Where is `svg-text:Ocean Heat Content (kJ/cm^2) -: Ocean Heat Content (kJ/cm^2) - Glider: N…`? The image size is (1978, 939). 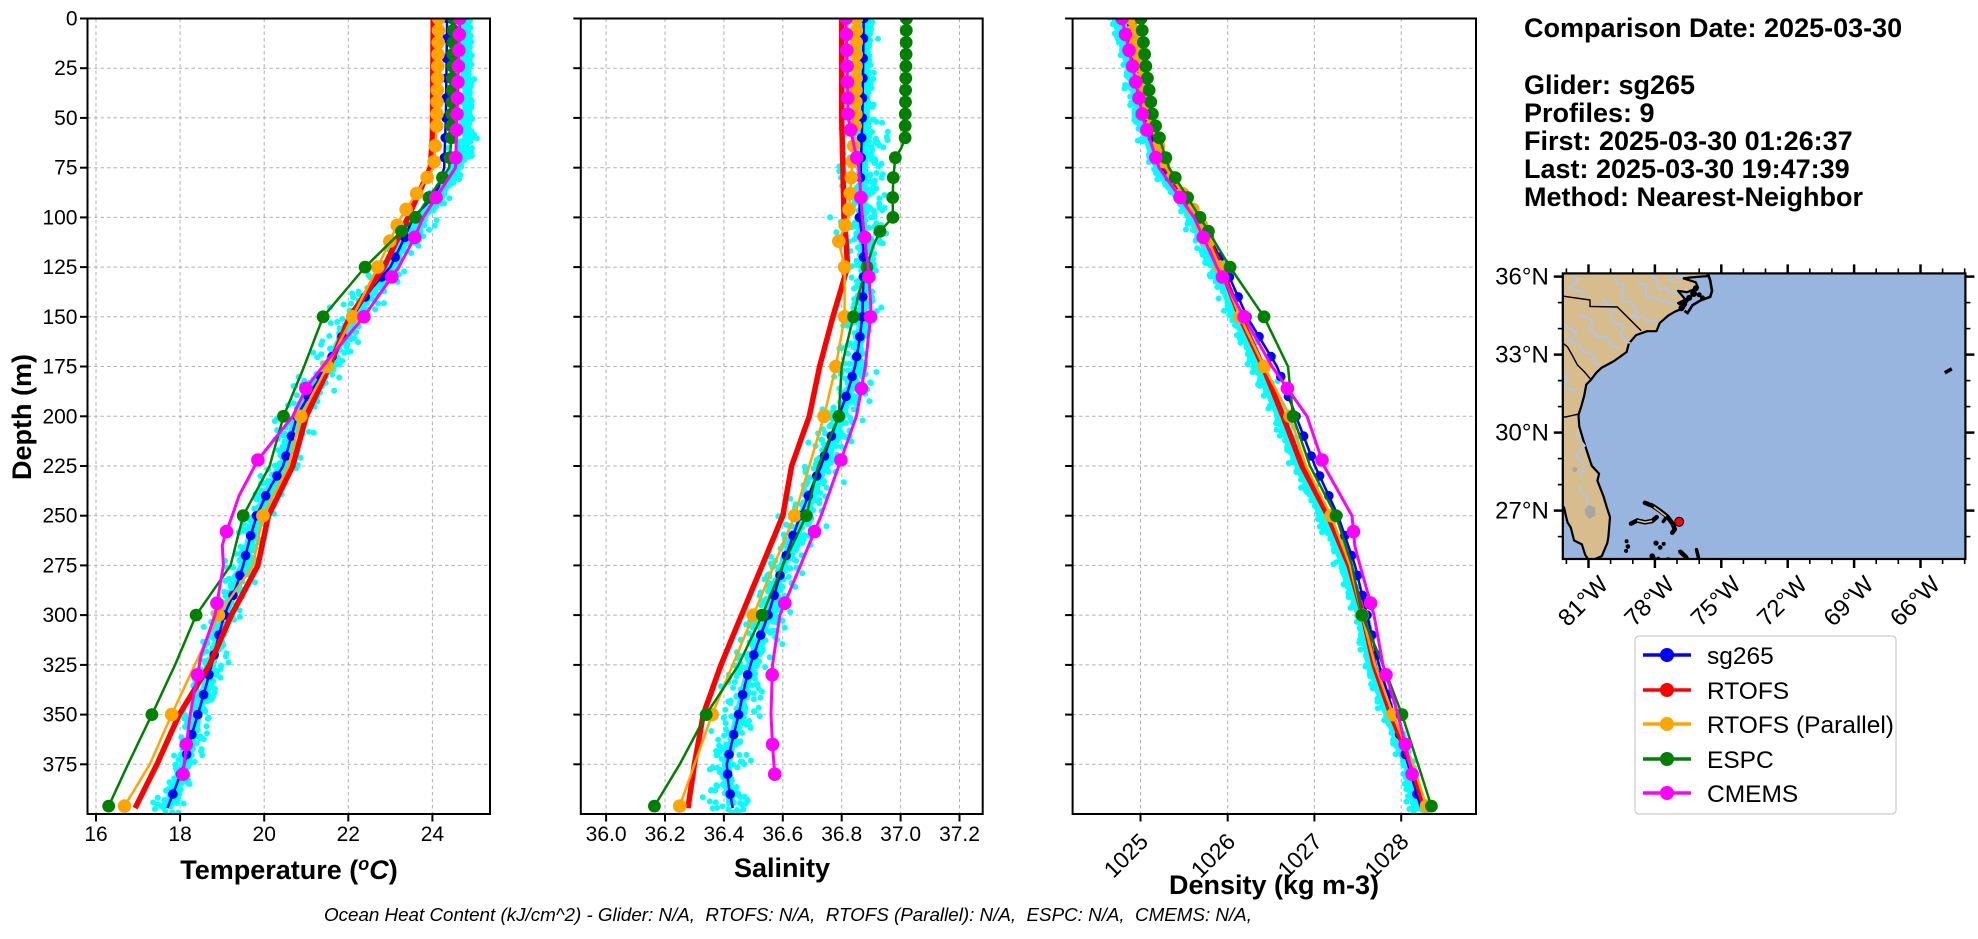 svg-text:Ocean Heat Content (kJ/cm^2) -: Ocean Heat Content (kJ/cm^2) - Glider: N… is located at coordinates (788, 914).